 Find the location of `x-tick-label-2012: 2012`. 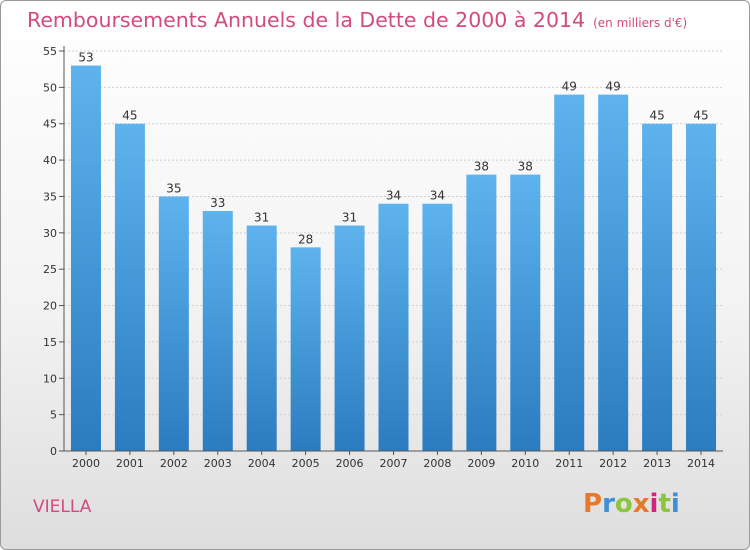

x-tick-label-2012: 2012 is located at coordinates (613, 463).